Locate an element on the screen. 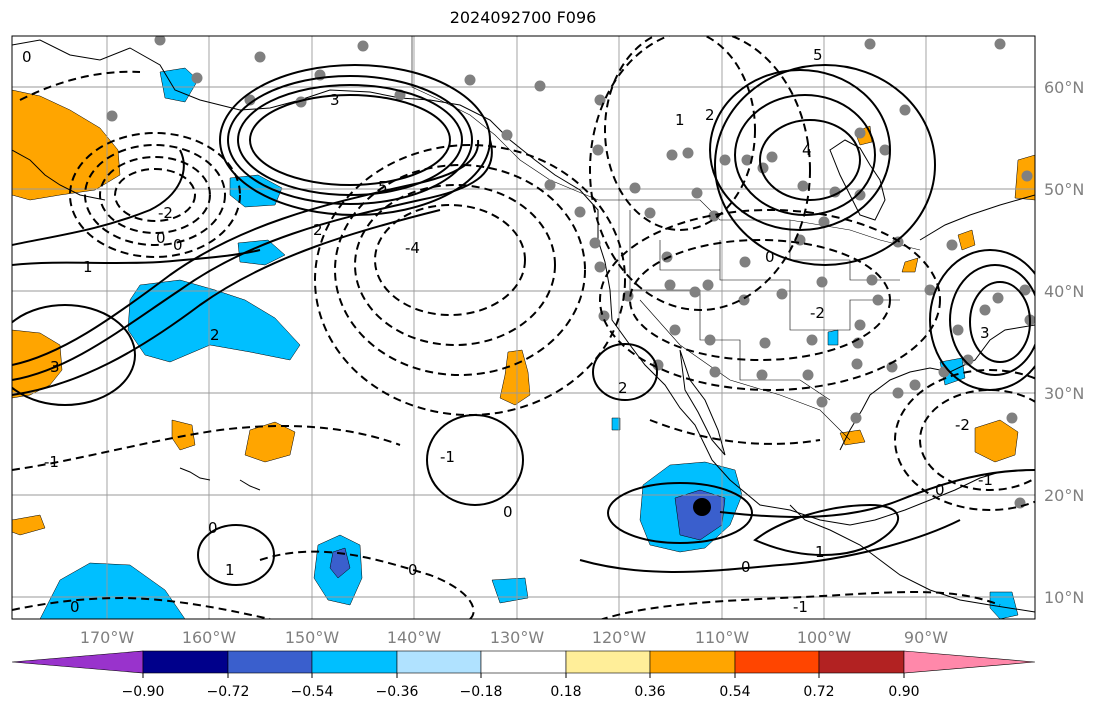  lat-label: 50°N is located at coordinates (1064, 189).